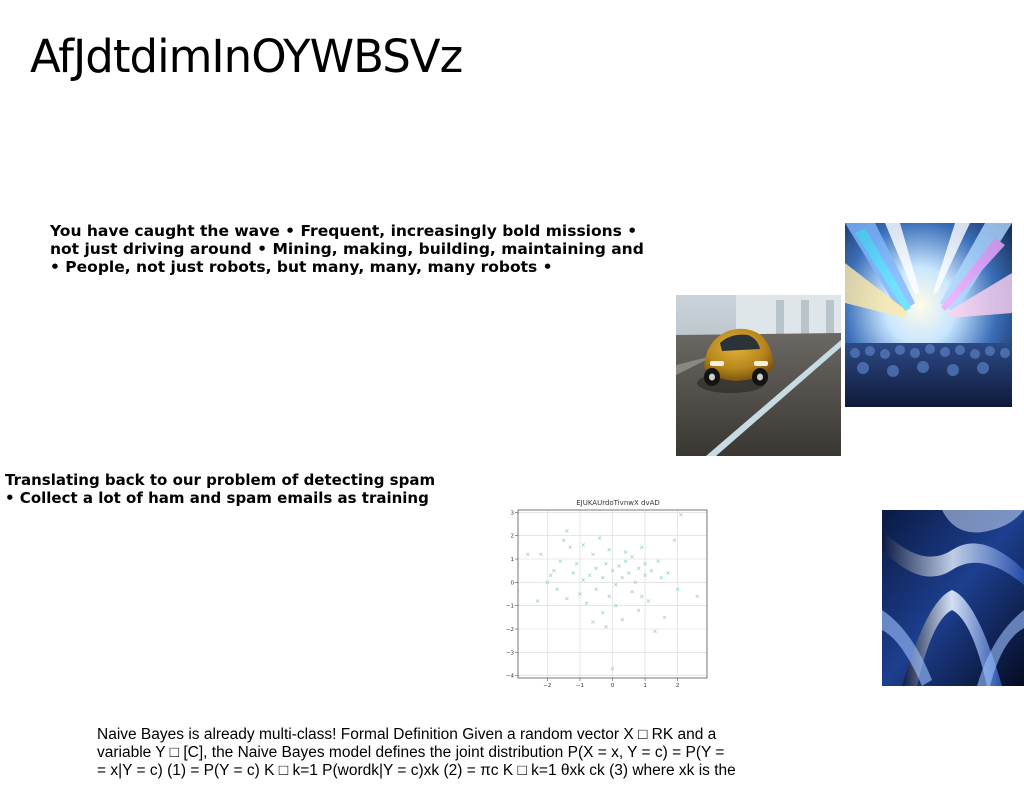  What do you see at coordinates (618, 503) in the screenshot?
I see `chart-title: EJUKAUrdoTivnwX dvAD` at bounding box center [618, 503].